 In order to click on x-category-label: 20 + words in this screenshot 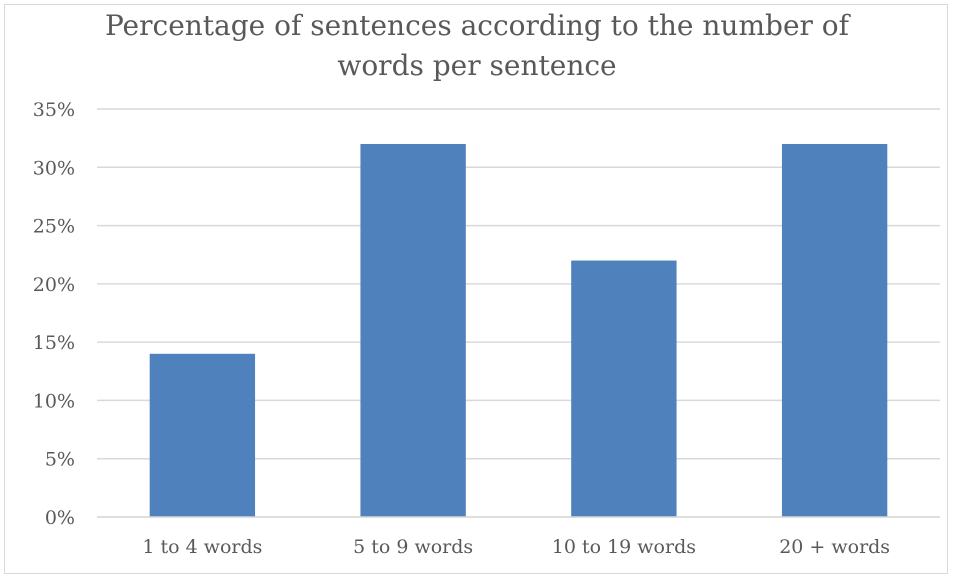, I will do `click(834, 547)`.